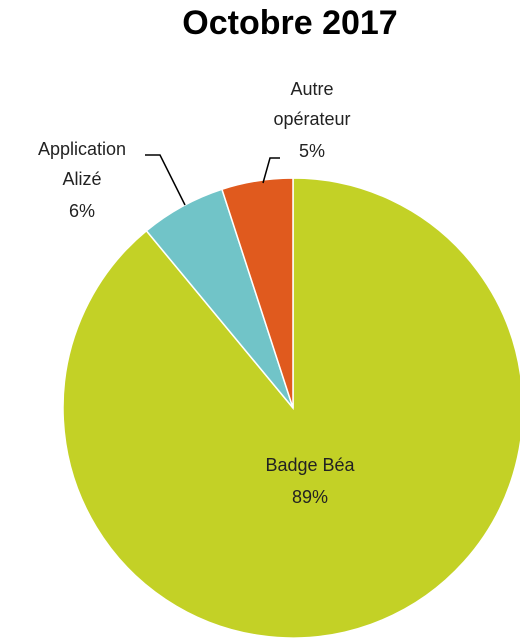  Describe the element at coordinates (257, 293) in the screenshot. I see `pie-slice` at that location.